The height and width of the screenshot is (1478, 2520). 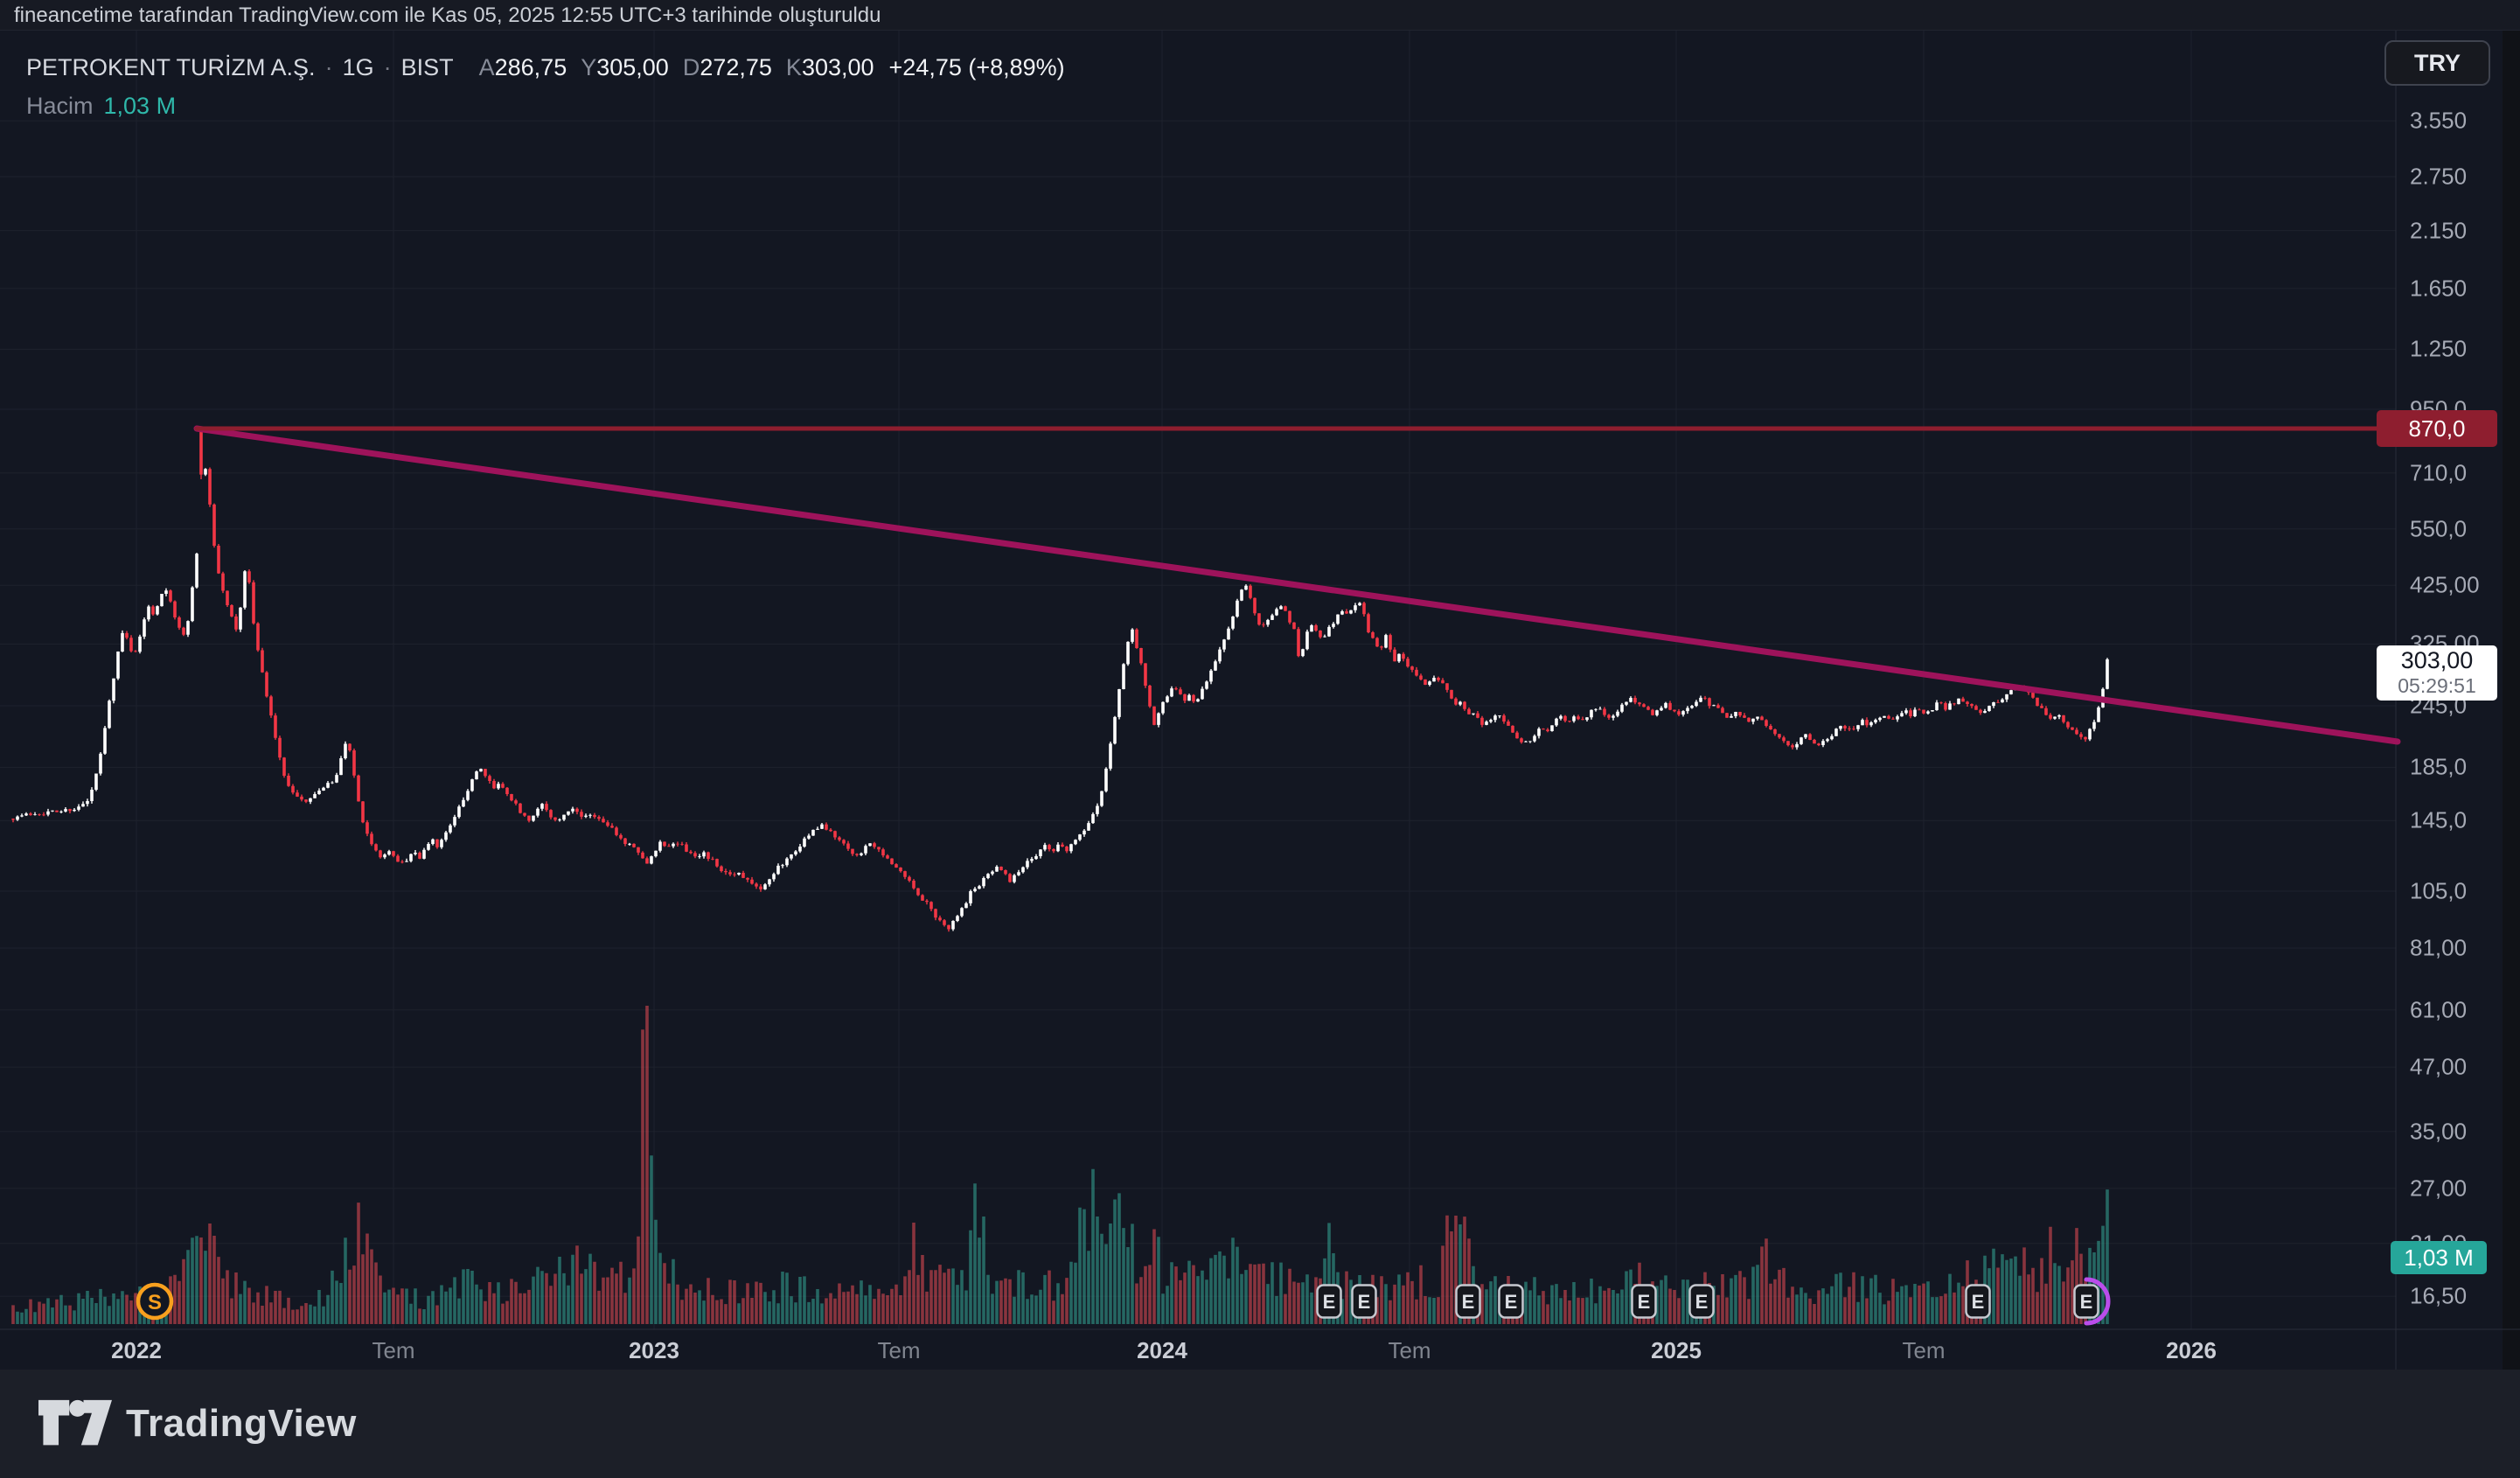 I want to click on price-tick-label: 1.250, so click(x=2439, y=348).